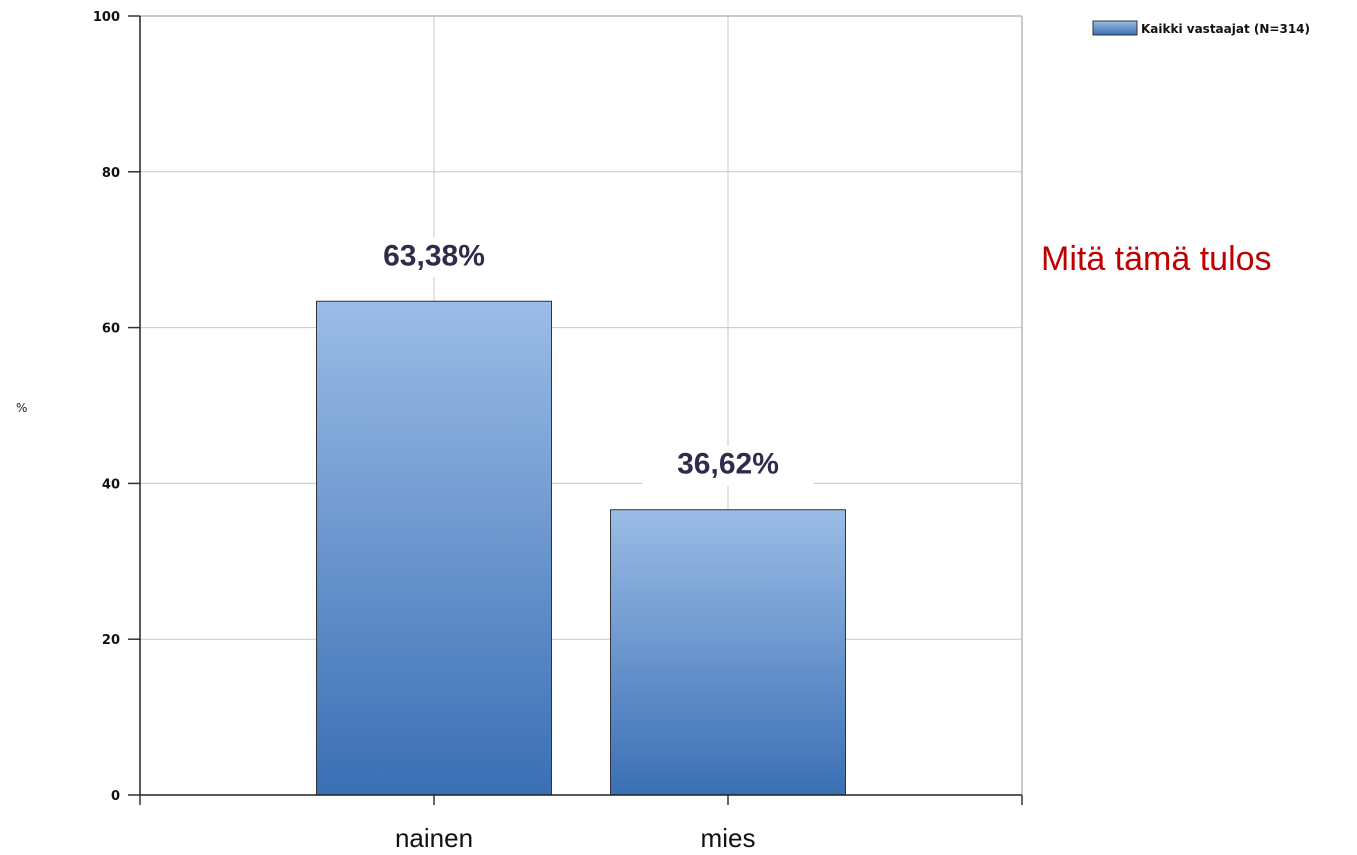 Image resolution: width=1357 pixels, height=855 pixels. Describe the element at coordinates (115, 796) in the screenshot. I see `y-tick-label: 0` at that location.